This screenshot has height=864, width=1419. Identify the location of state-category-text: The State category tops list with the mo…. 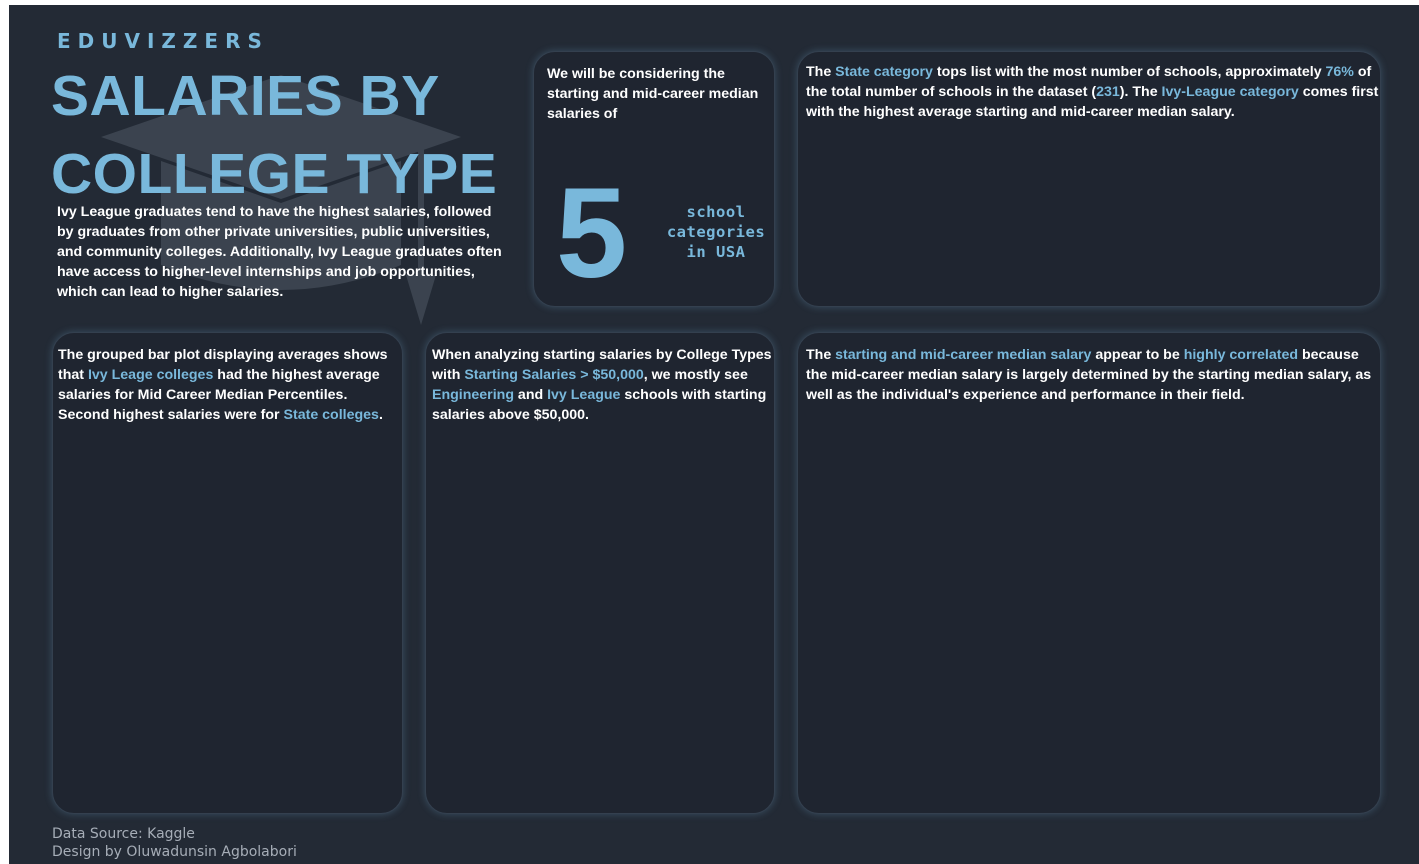
(1092, 92).